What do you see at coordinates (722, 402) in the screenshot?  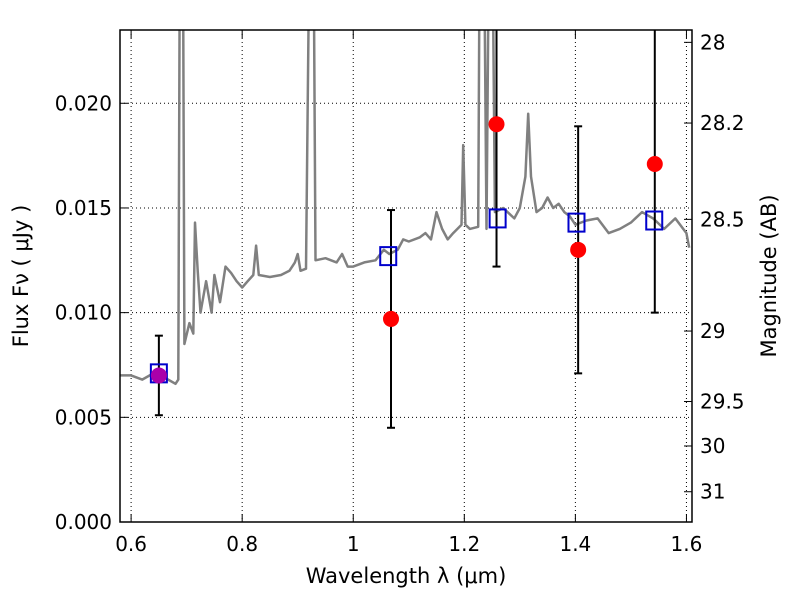 I see `y2-tick-label: 29.5` at bounding box center [722, 402].